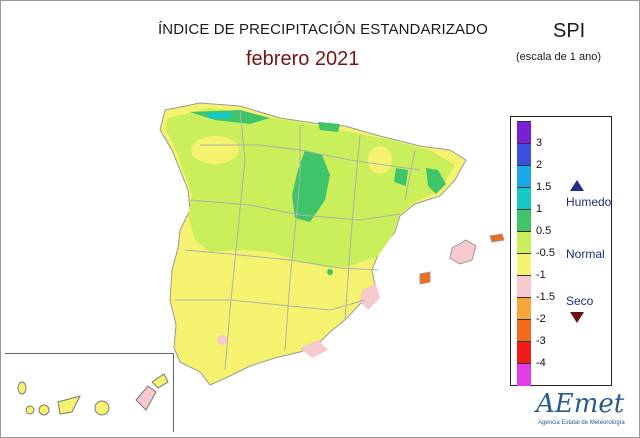 The image size is (640, 438). I want to click on zone-green-dot, so click(330, 272).